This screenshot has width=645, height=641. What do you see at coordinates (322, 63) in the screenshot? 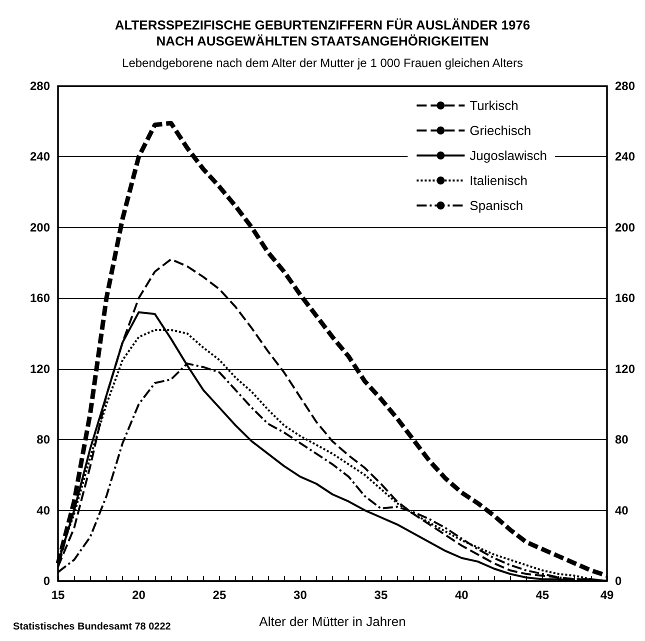
I see `chart-subtitle: Lebendgeborene nach dem Alter der Mutter je 1 000 Frauen gleichen Alters` at bounding box center [322, 63].